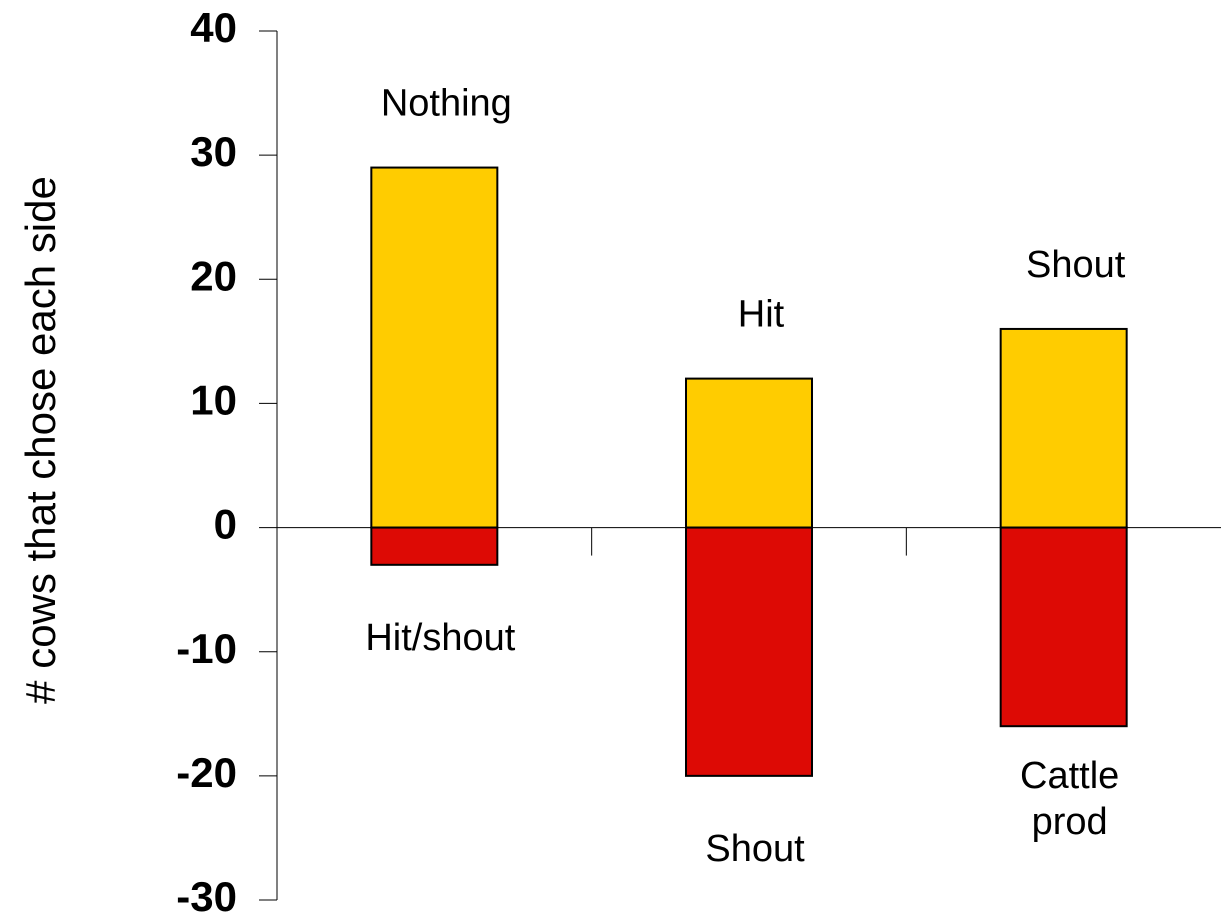 The height and width of the screenshot is (923, 1221). What do you see at coordinates (761, 315) in the screenshot?
I see `bar-annotation: Hit` at bounding box center [761, 315].